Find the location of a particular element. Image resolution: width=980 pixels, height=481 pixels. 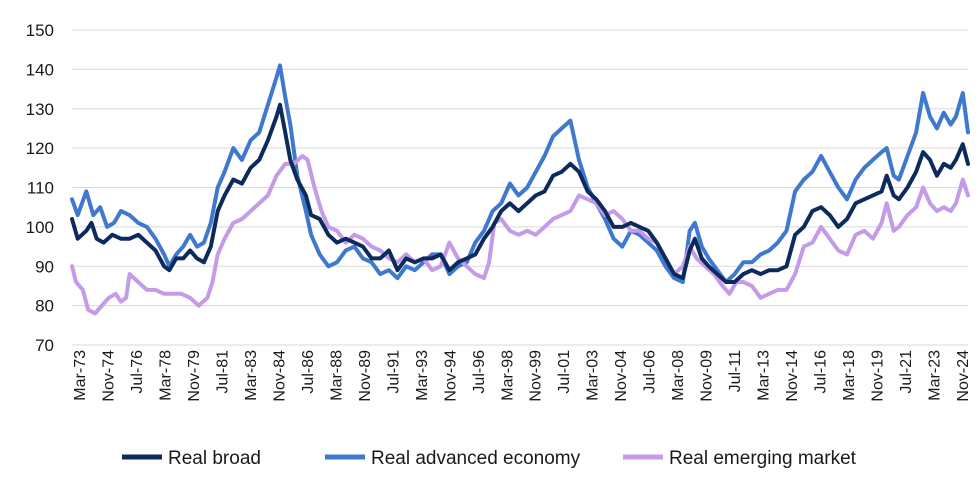

x-tick-label-nov-94: Nov-94 is located at coordinates (450, 376).